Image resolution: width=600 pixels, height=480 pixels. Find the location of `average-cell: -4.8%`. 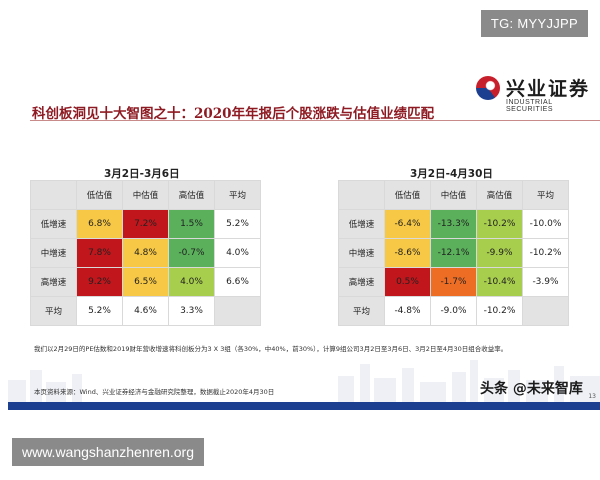

average-cell: -4.8% is located at coordinates (407, 311).